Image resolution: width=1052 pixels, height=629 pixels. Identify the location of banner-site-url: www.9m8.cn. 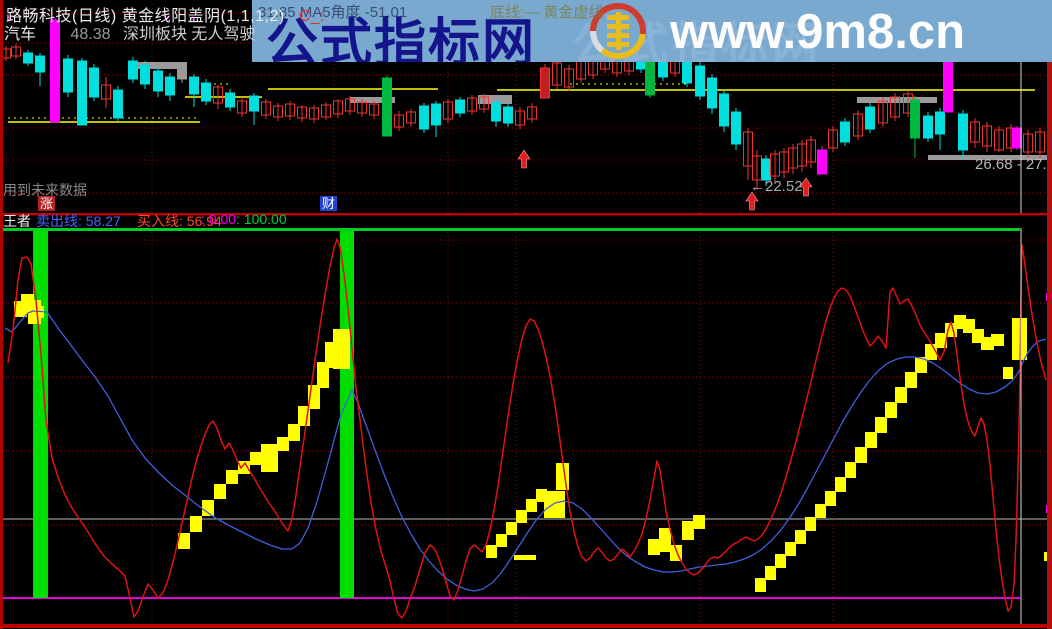
(818, 32).